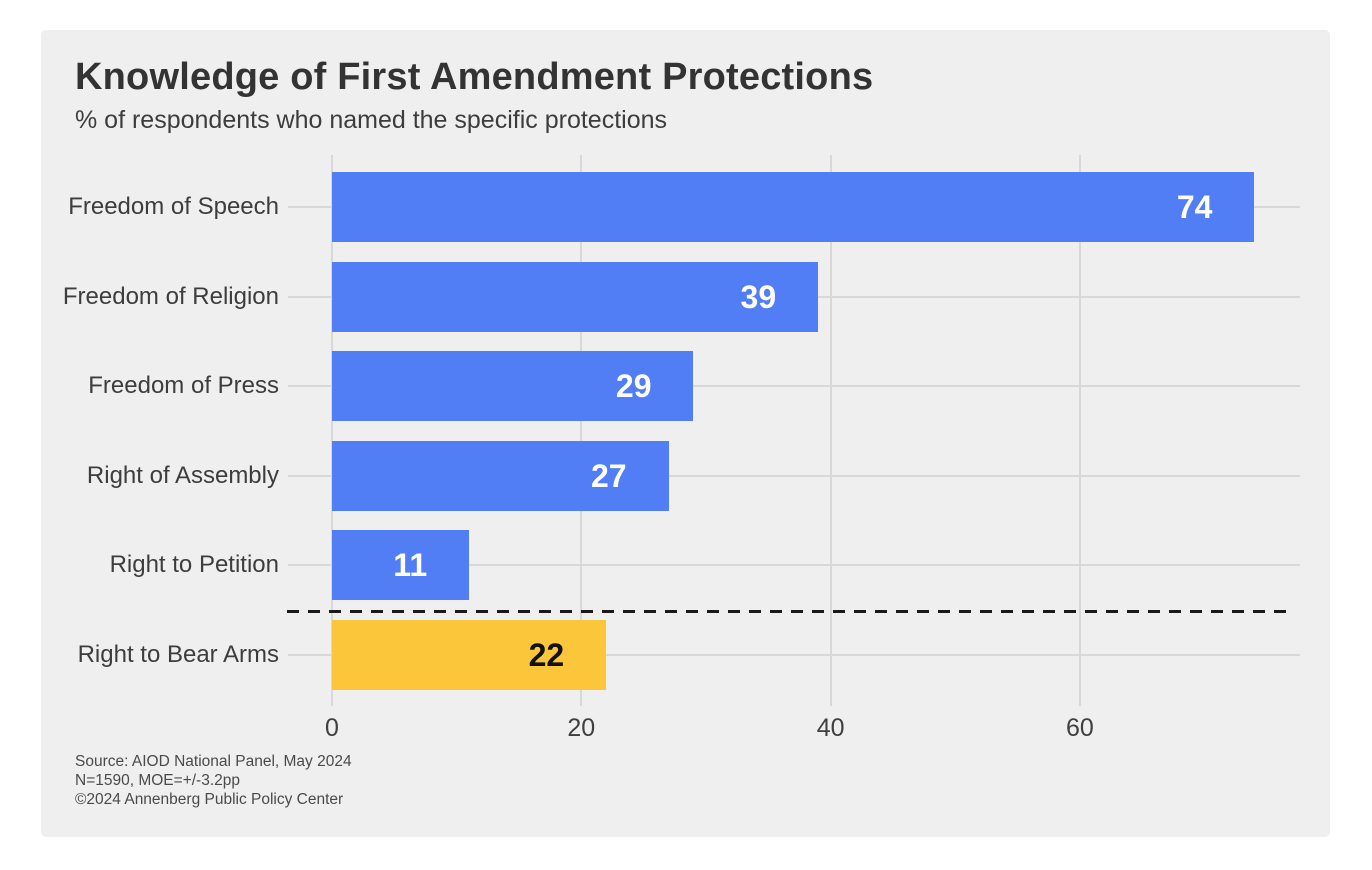 This screenshot has height=870, width=1372. What do you see at coordinates (793, 207) in the screenshot?
I see `bar: 74` at bounding box center [793, 207].